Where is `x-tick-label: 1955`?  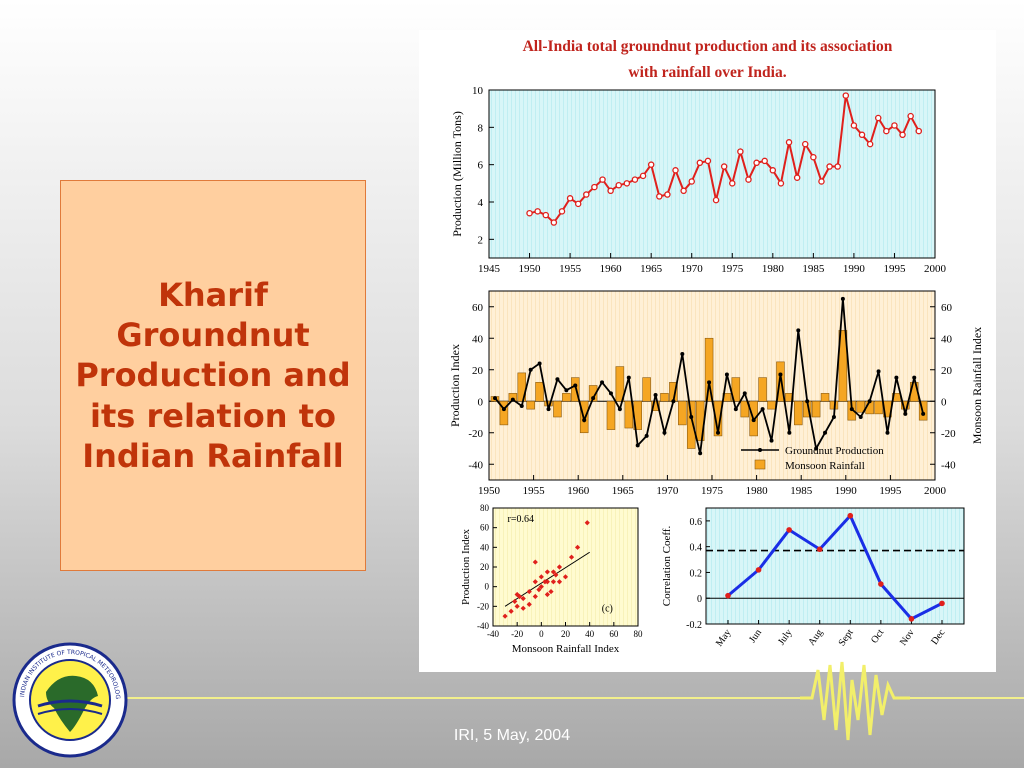 x-tick-label: 1955 is located at coordinates (570, 269).